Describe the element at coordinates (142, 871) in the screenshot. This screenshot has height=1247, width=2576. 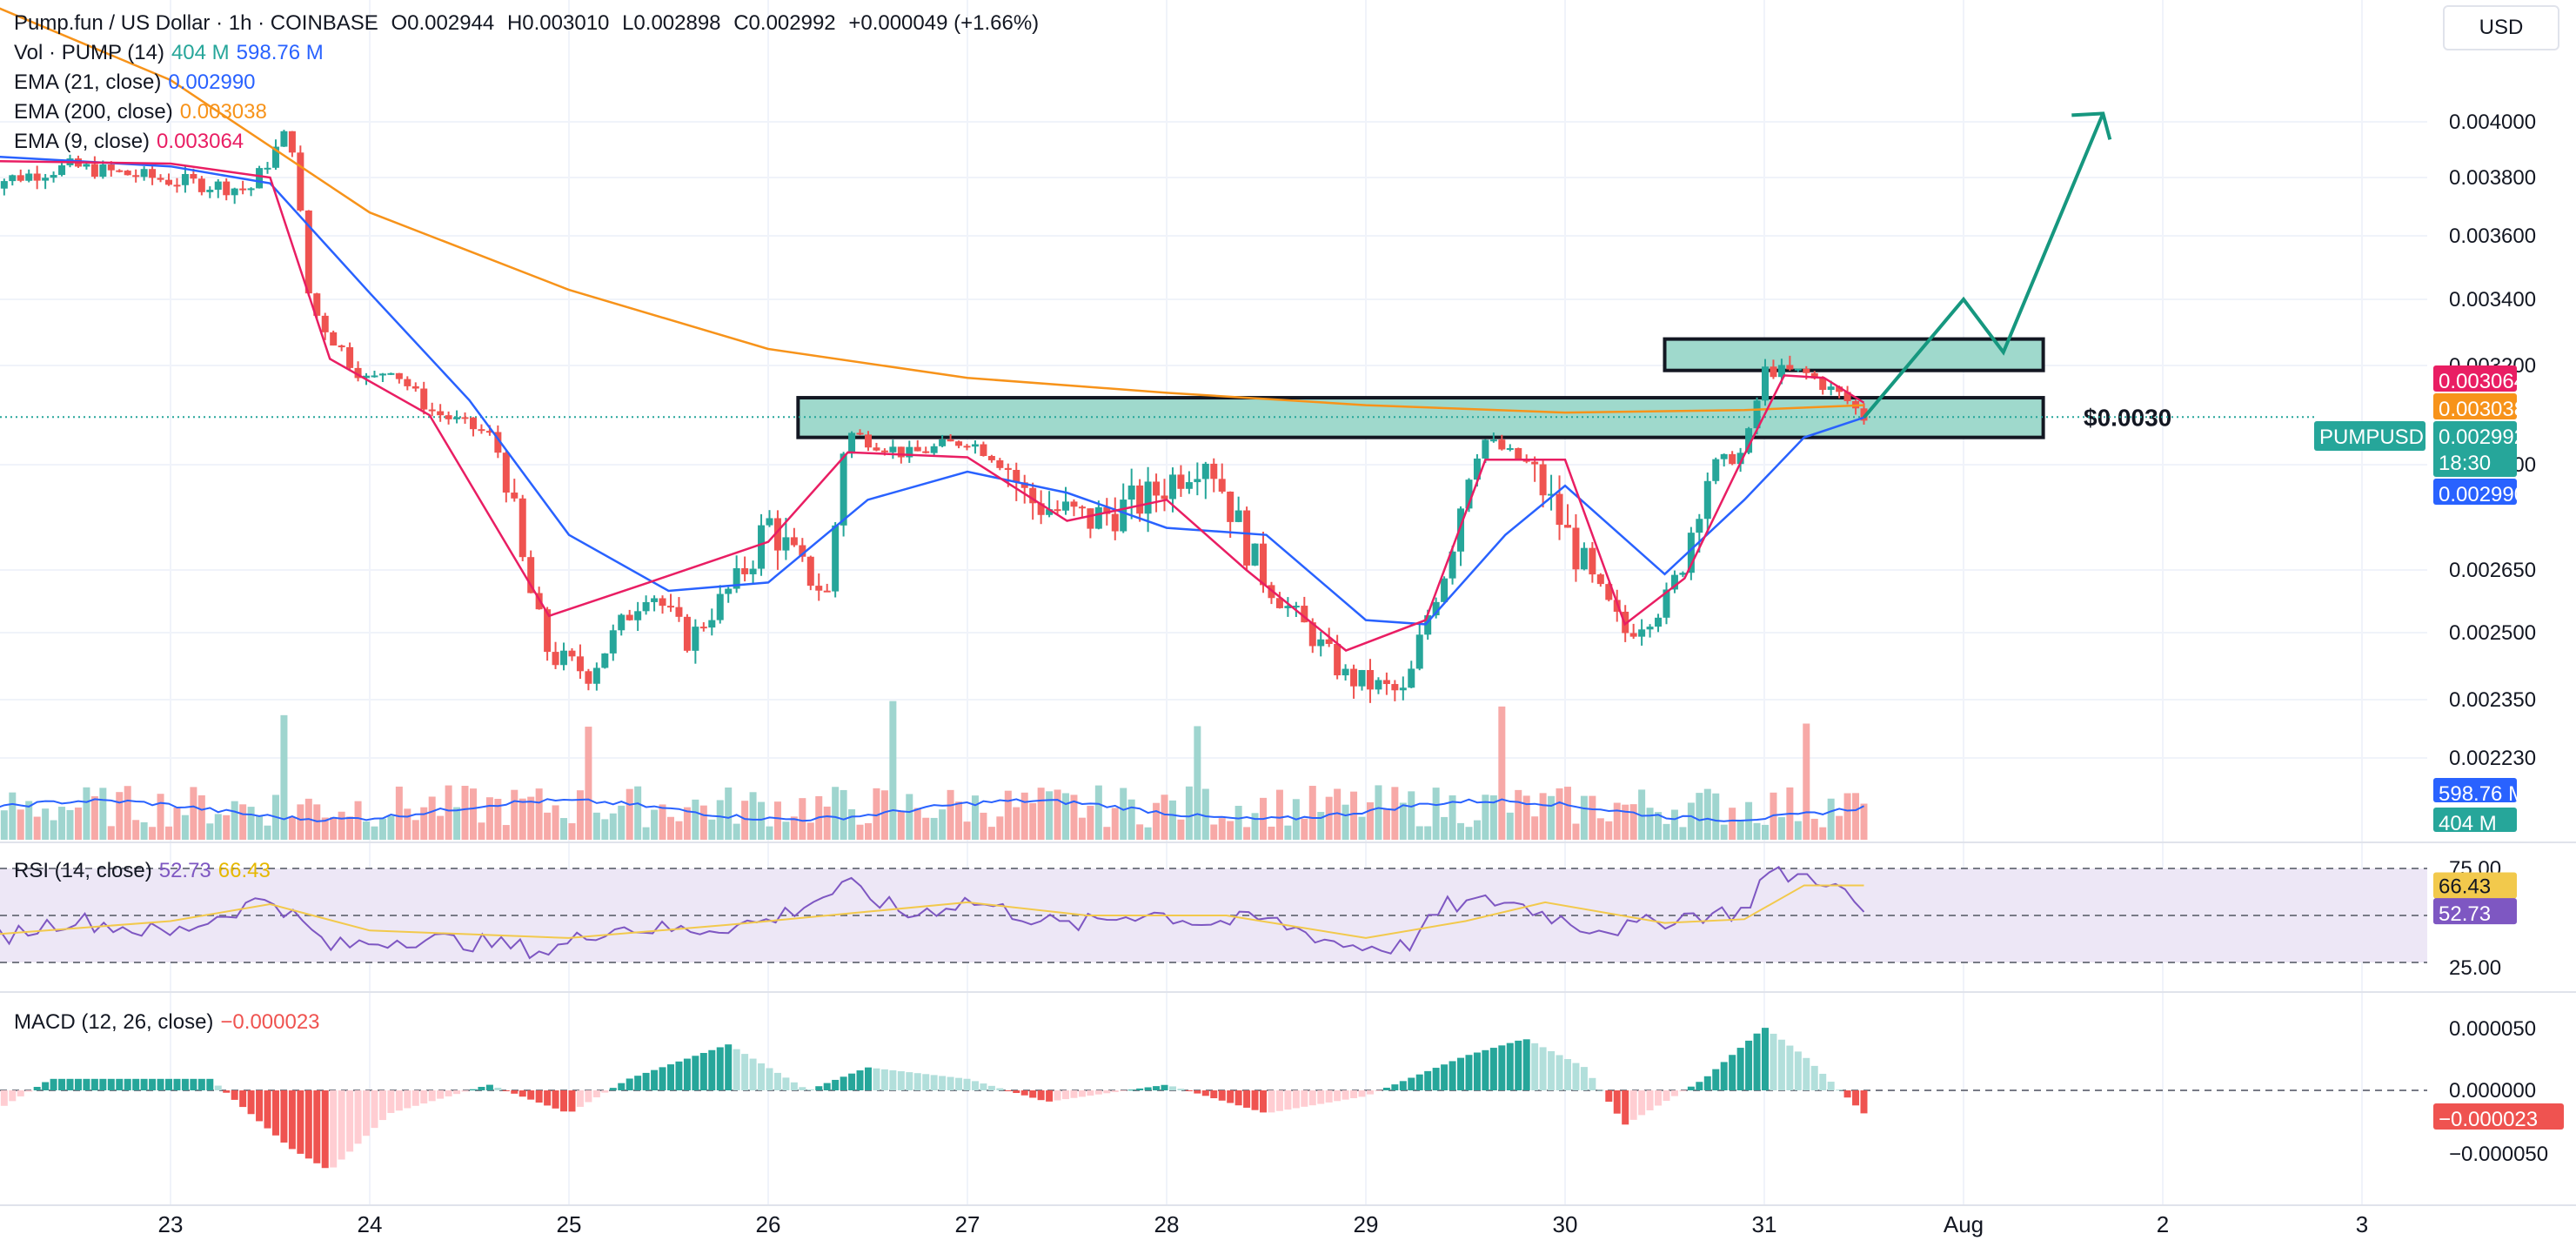
I see `rsi-legend: RSI (14, close) 52.73 66.43` at that location.